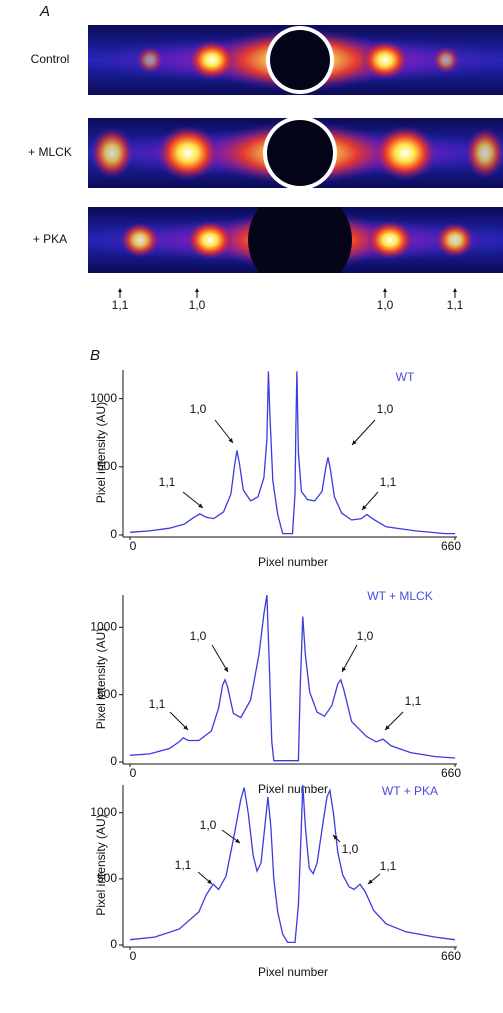 The height and width of the screenshot is (1013, 503). I want to click on chart-title: WT, so click(405, 377).